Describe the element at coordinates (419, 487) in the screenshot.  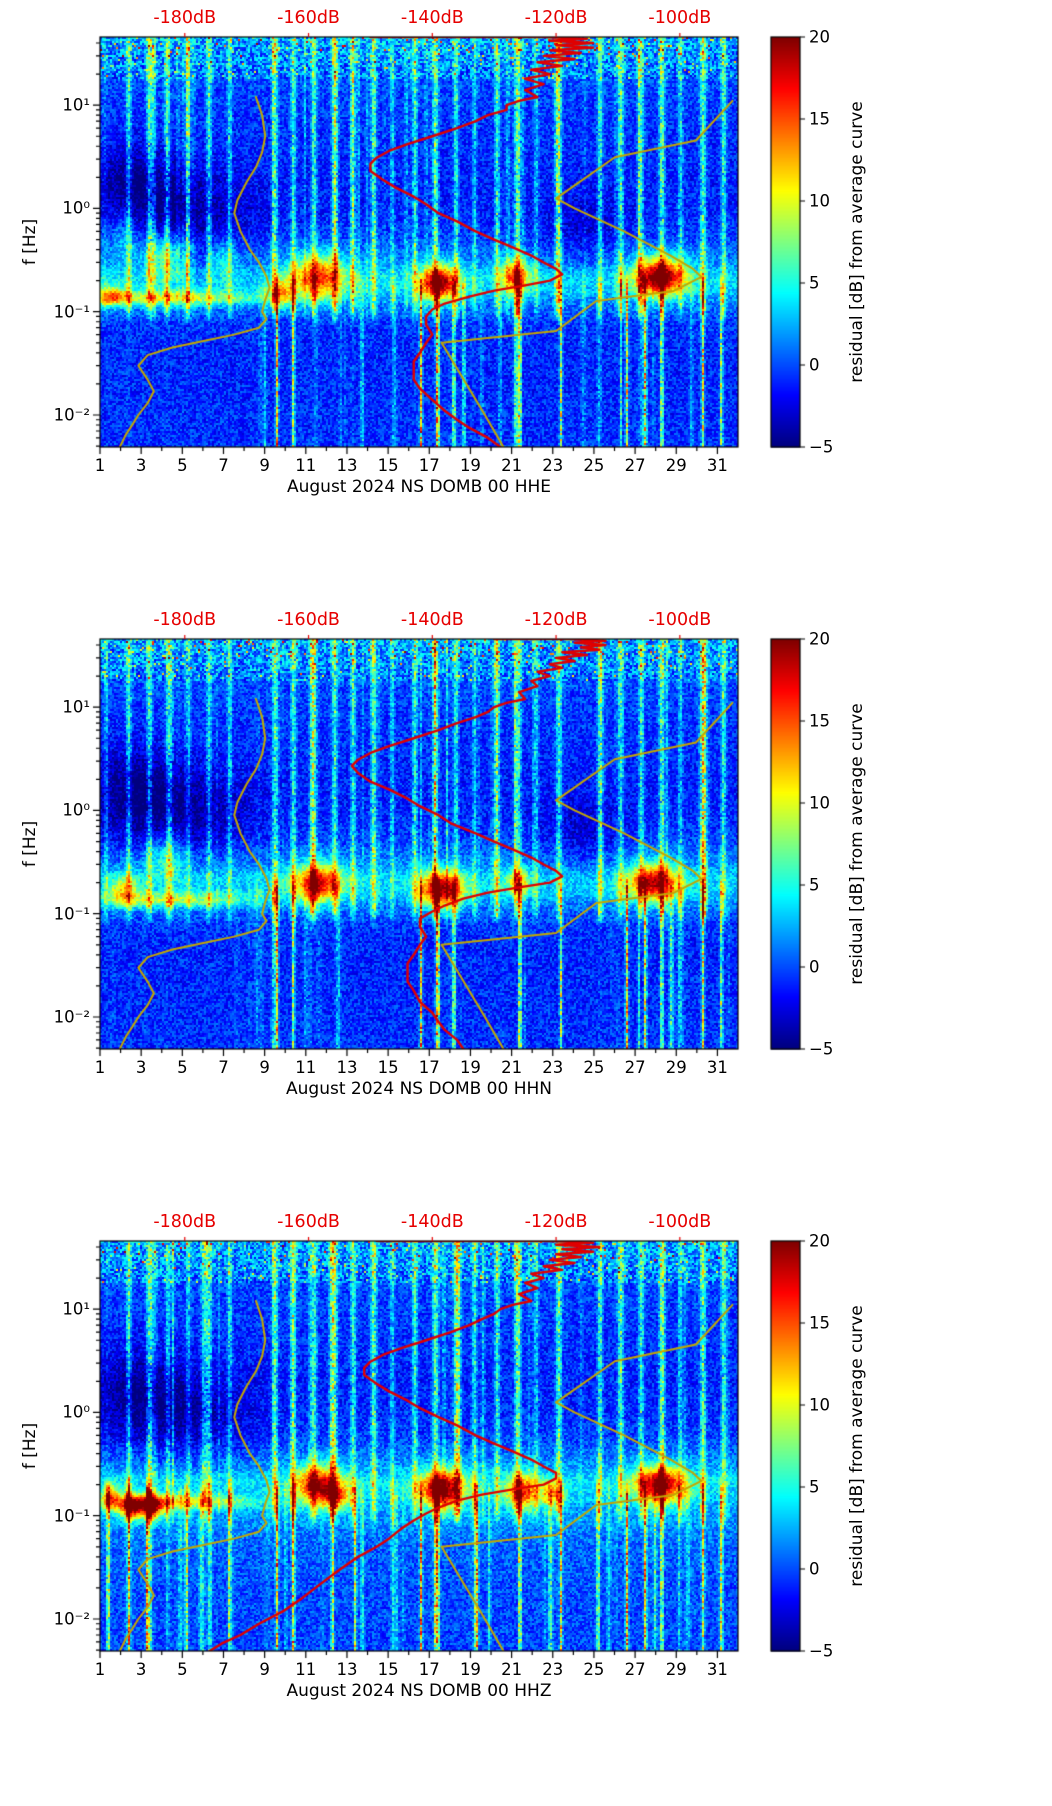
I see `x-axis-title: August 2024 NS DOMB 00 HHE` at that location.